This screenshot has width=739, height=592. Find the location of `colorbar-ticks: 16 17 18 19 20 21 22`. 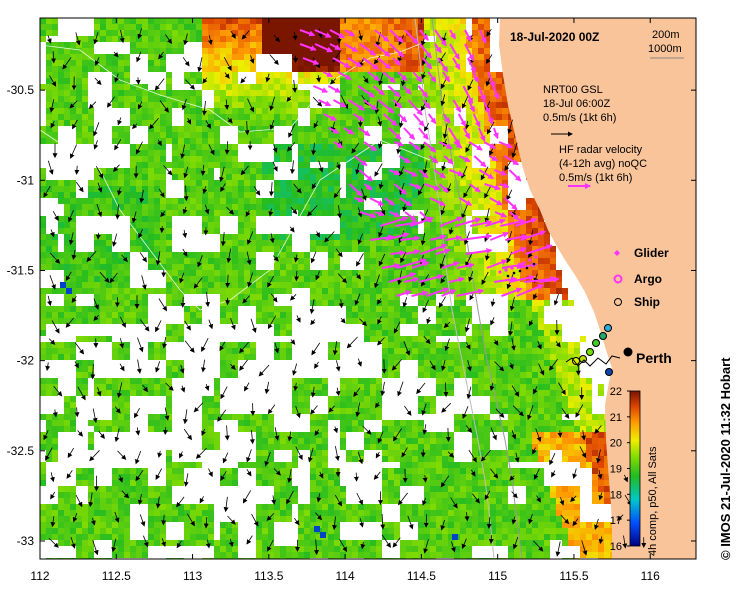

colorbar-ticks: 16 17 18 19 20 21 22 is located at coordinates (620, 469).